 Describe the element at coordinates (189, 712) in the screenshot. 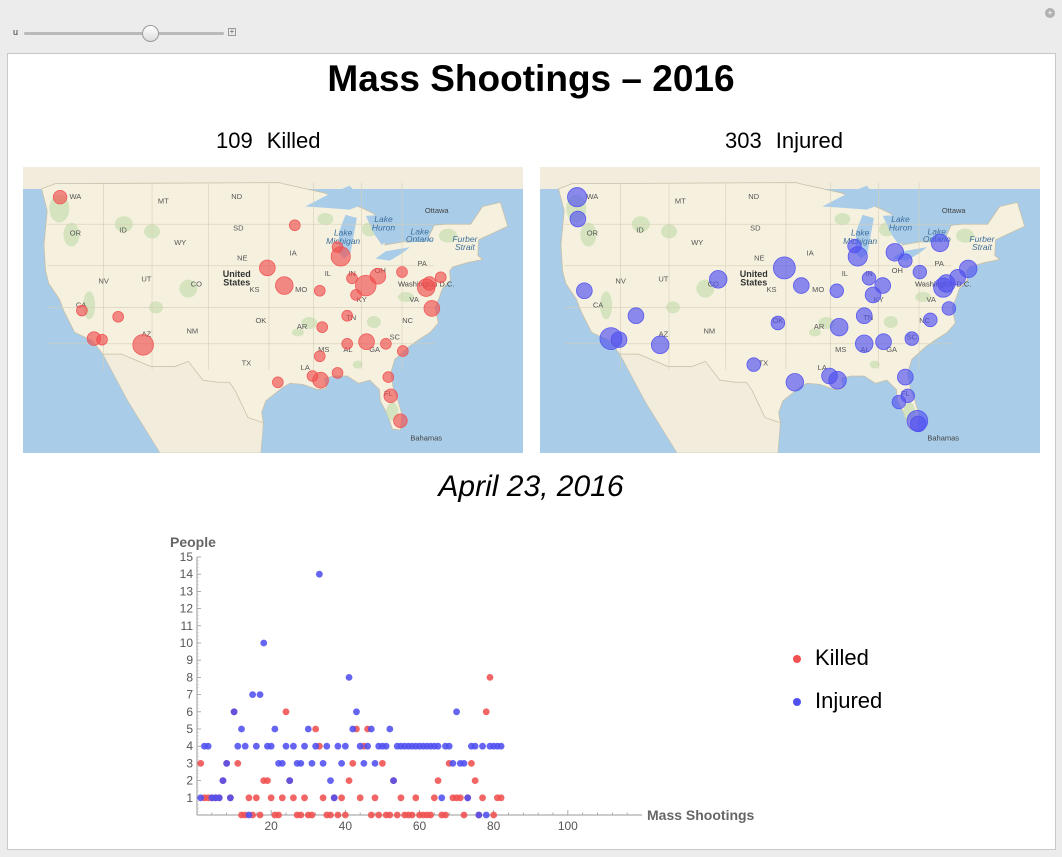

I see `y-tick-label: 6` at that location.